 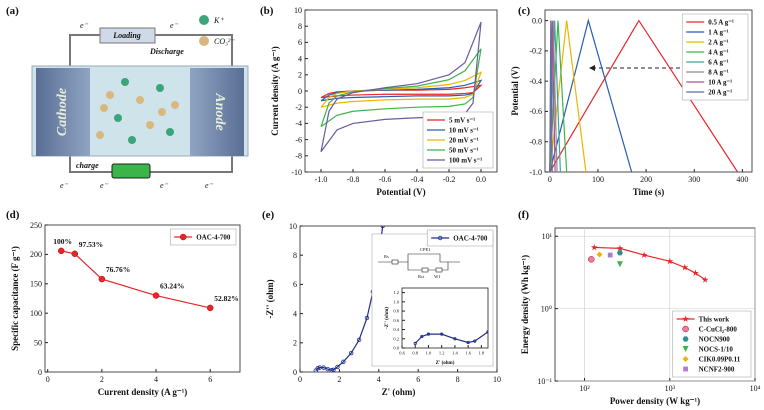 I want to click on legend-label: 10 A g⁻¹, so click(x=720, y=83).